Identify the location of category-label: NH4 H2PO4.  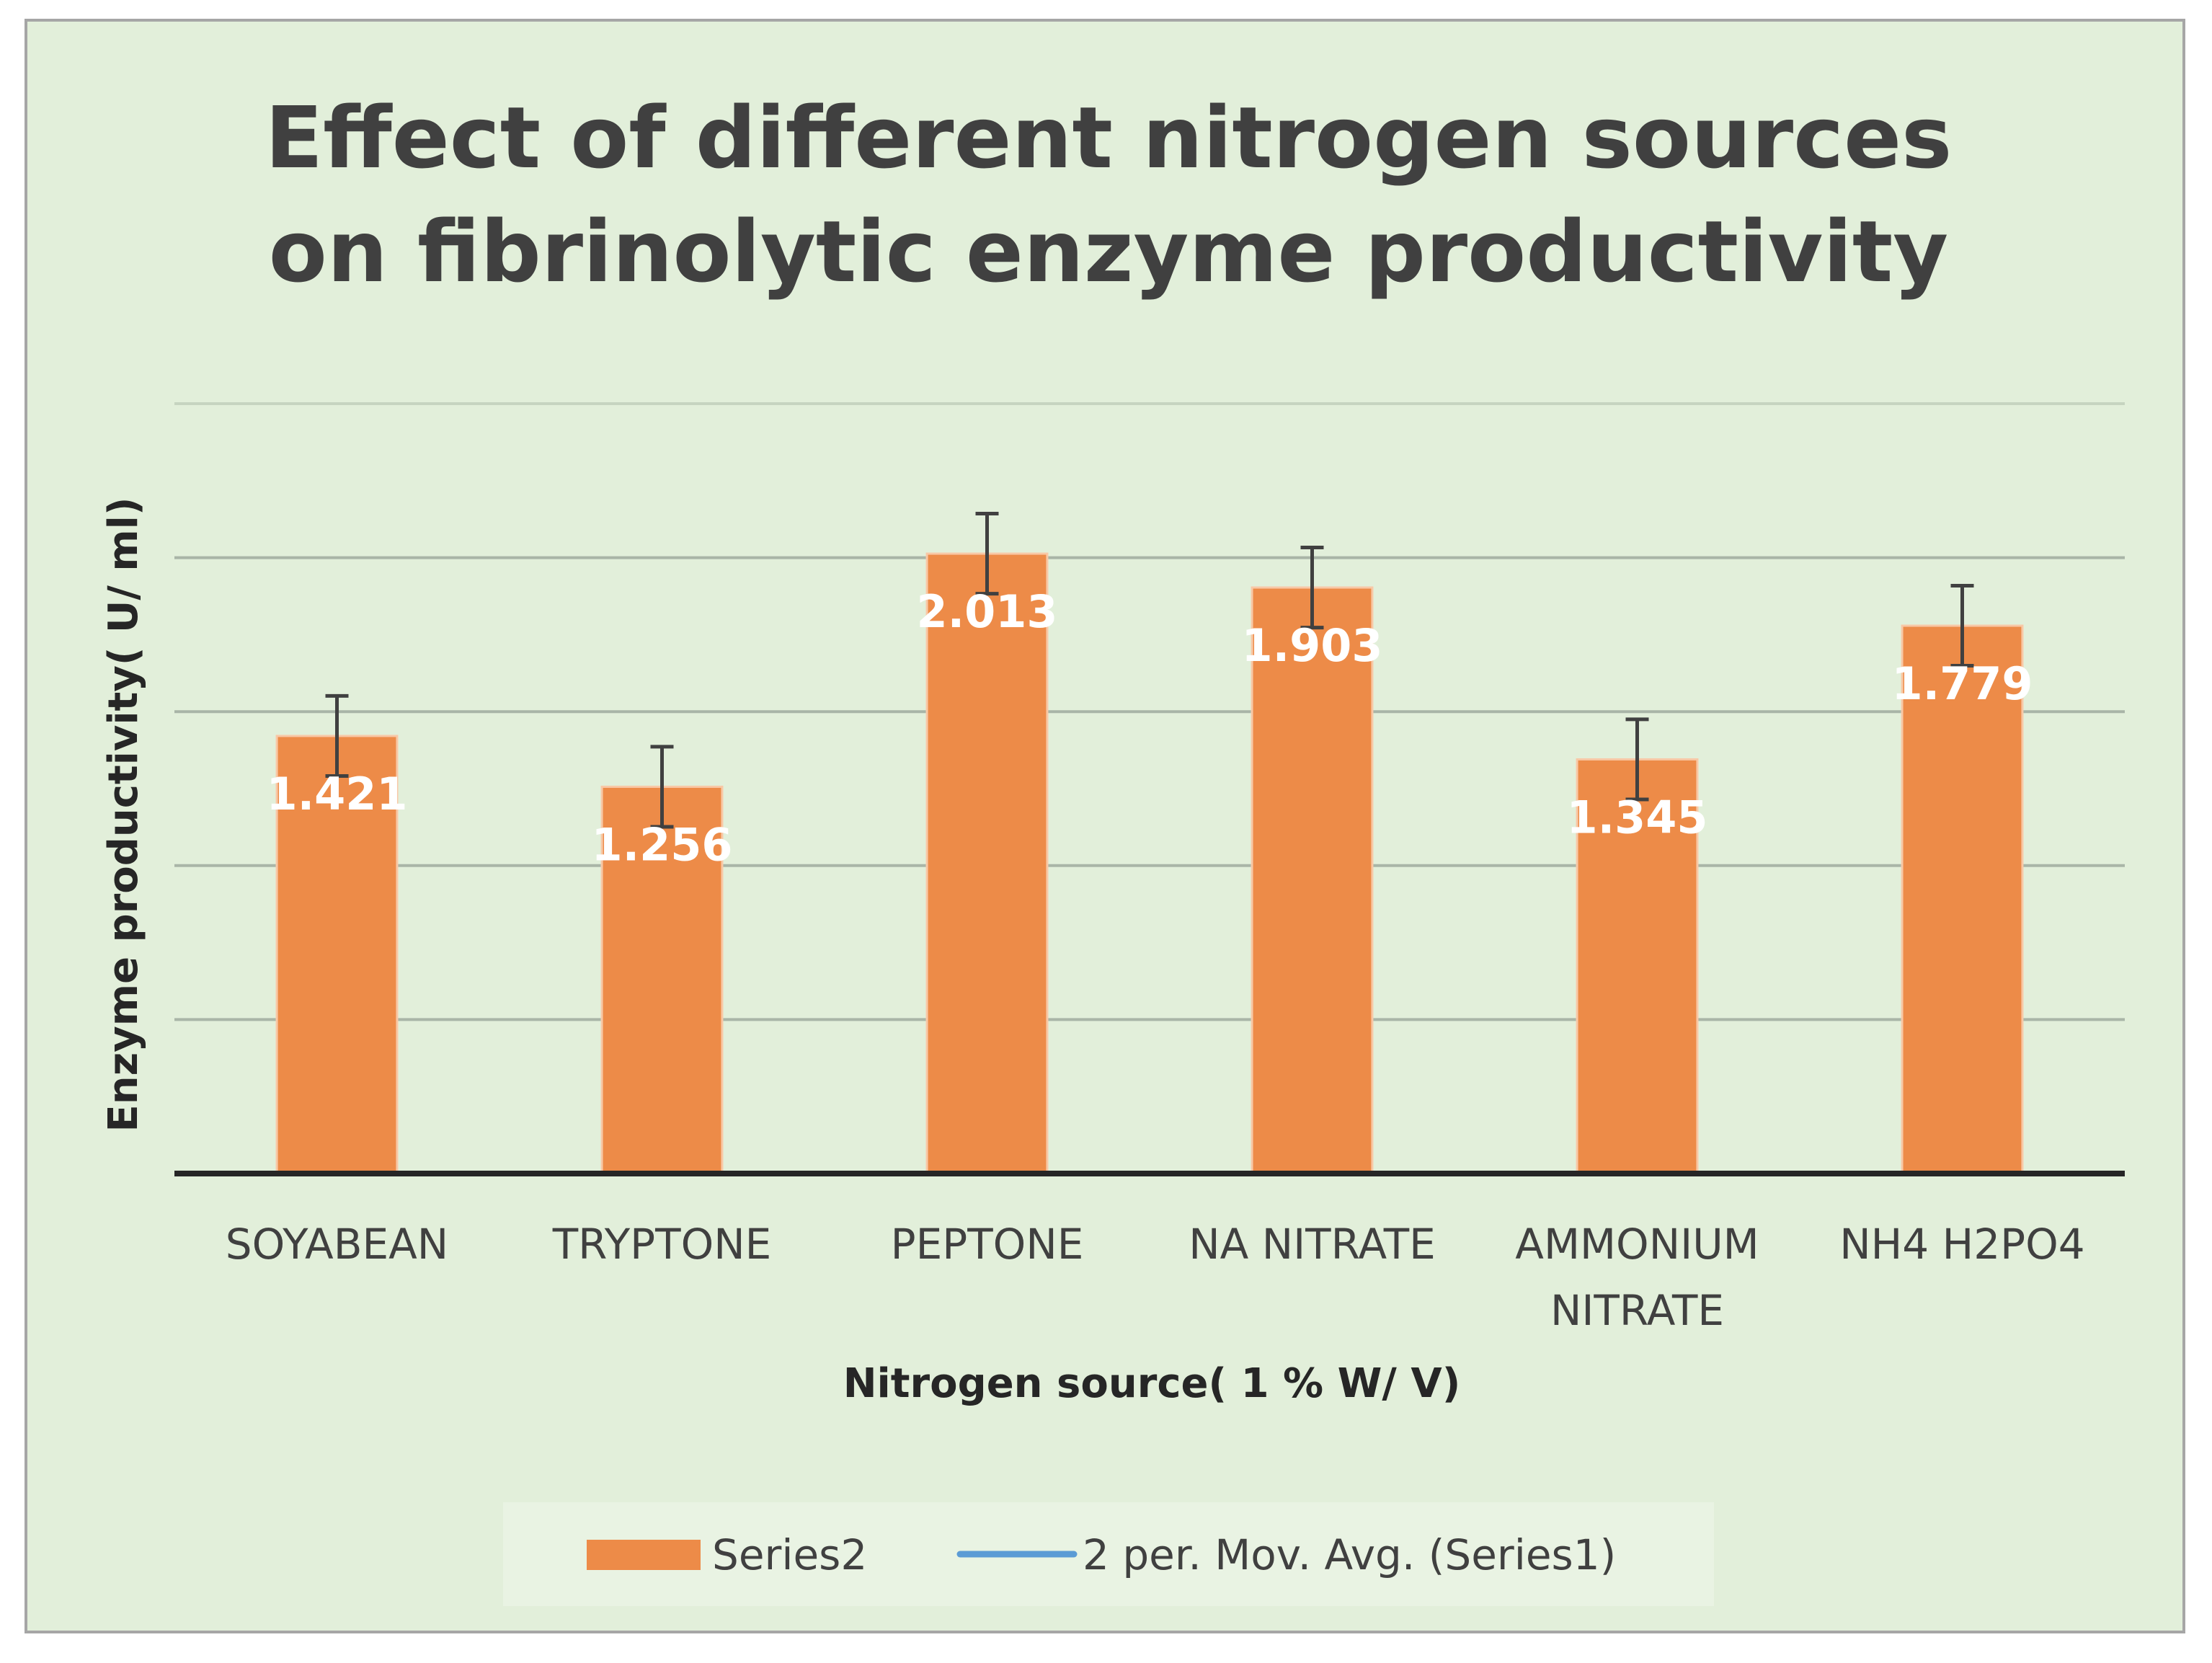
(1961, 1244).